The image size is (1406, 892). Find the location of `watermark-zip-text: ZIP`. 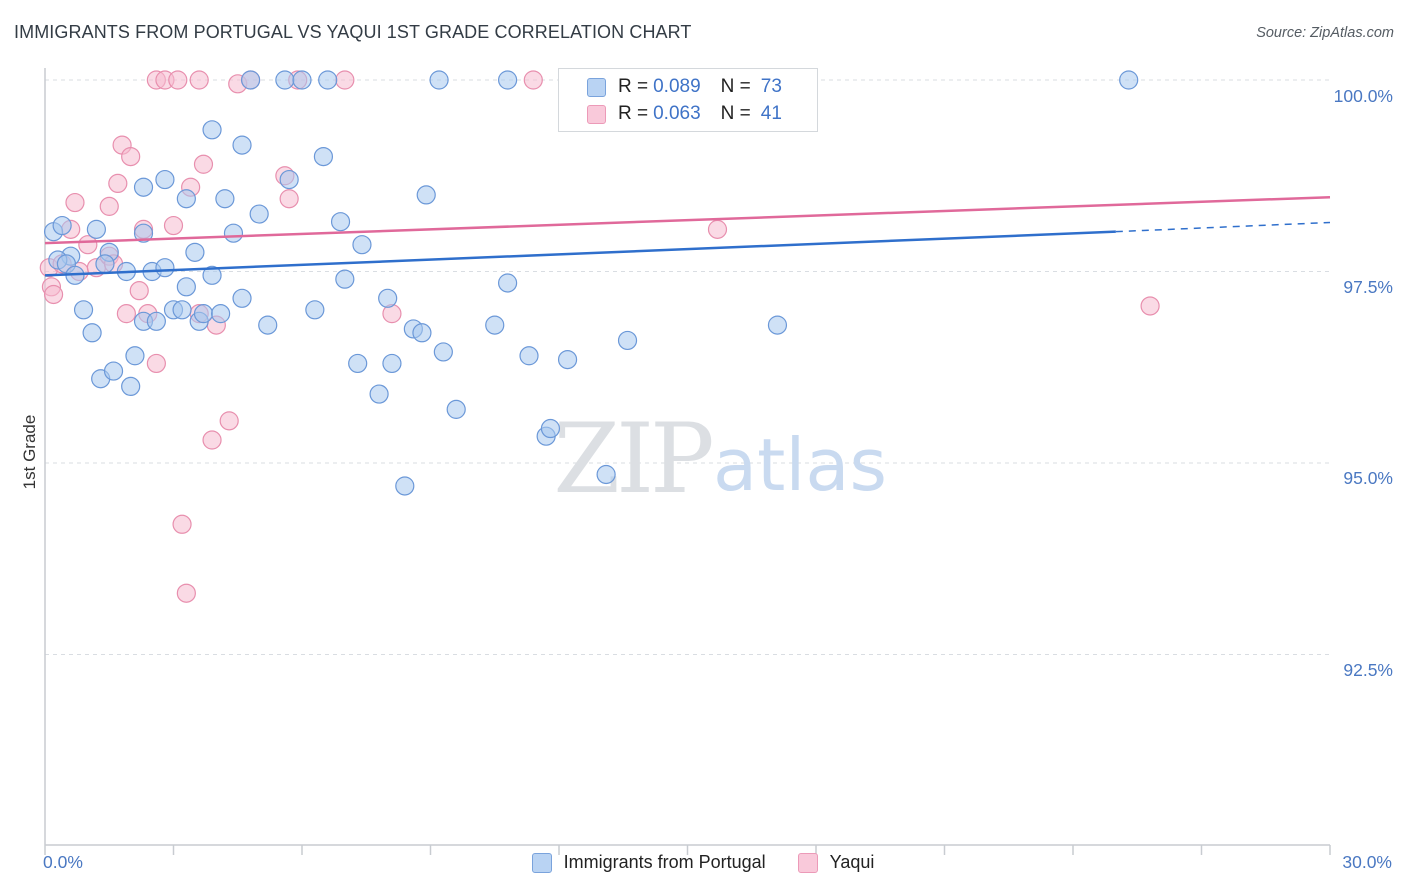

watermark-zip-text: ZIP is located at coordinates (632, 459).